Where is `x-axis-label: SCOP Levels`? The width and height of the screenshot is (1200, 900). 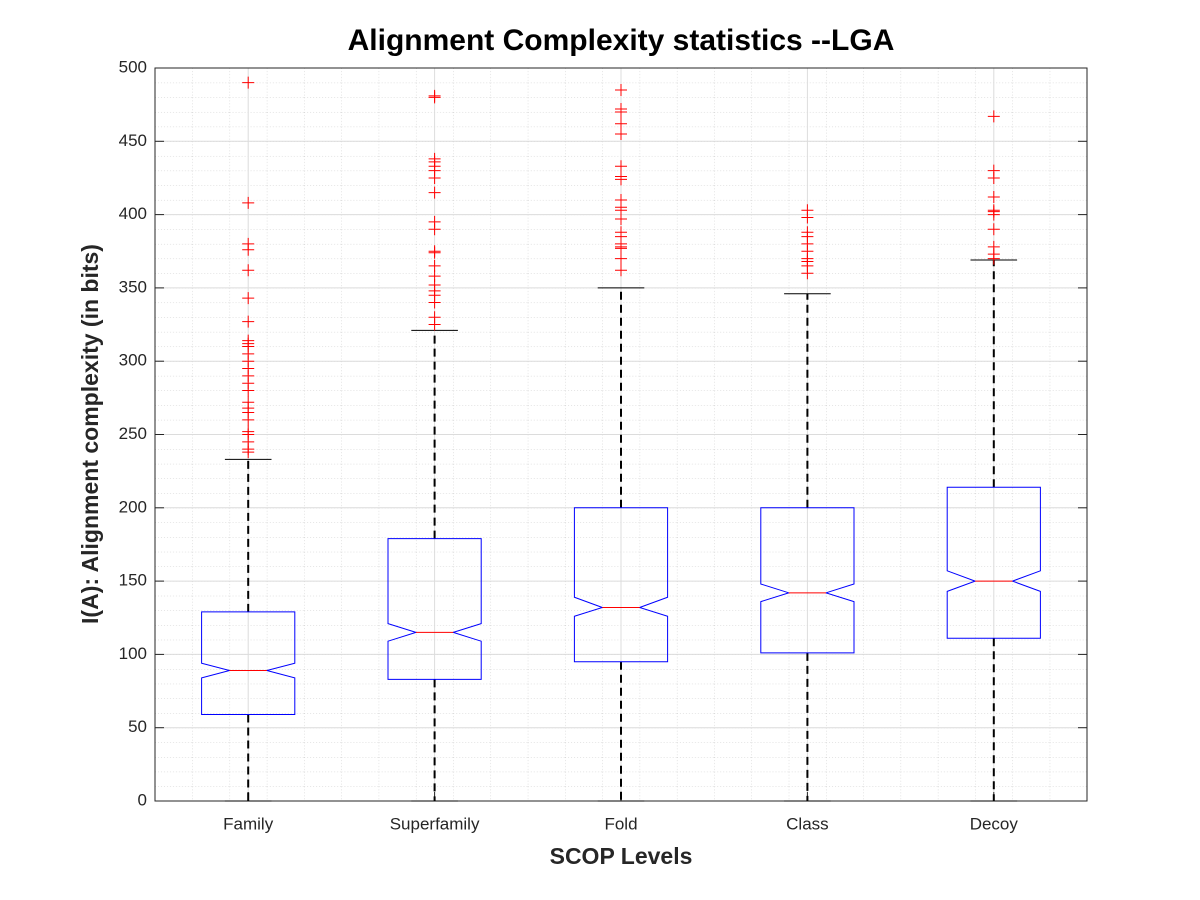
x-axis-label: SCOP Levels is located at coordinates (621, 856).